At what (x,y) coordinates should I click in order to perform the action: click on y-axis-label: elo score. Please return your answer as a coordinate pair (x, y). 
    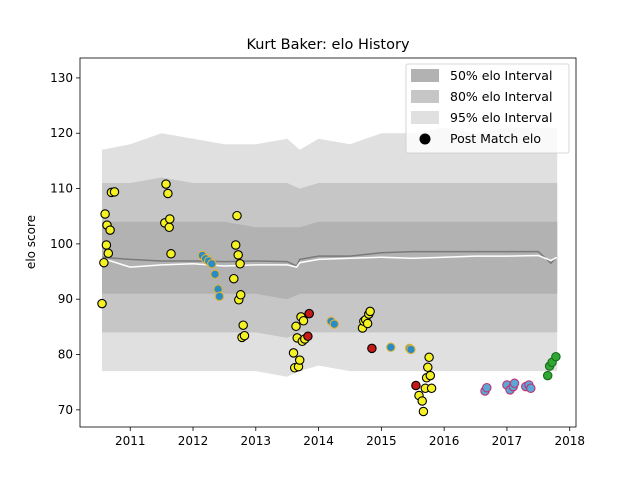
    Looking at the image, I should click on (31, 242).